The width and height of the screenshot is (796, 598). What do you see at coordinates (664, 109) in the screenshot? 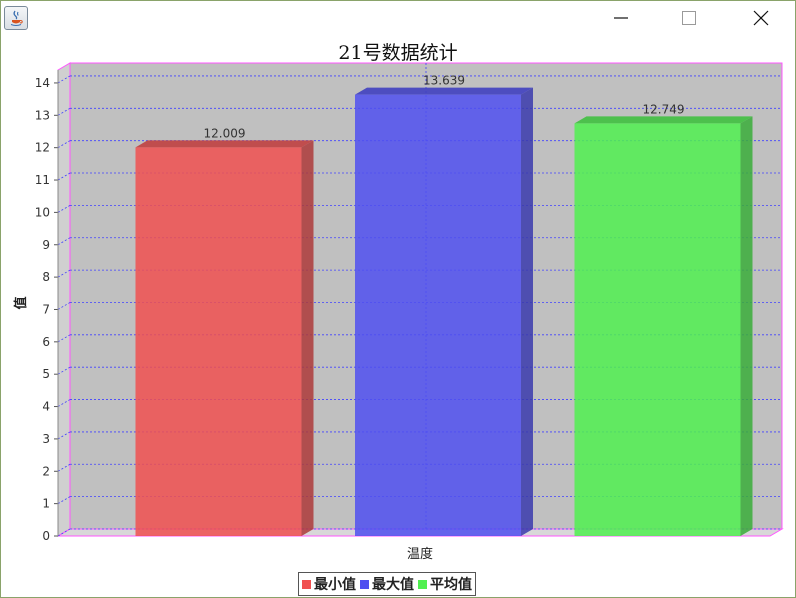
I see `bar-value-label: 12.749` at bounding box center [664, 109].